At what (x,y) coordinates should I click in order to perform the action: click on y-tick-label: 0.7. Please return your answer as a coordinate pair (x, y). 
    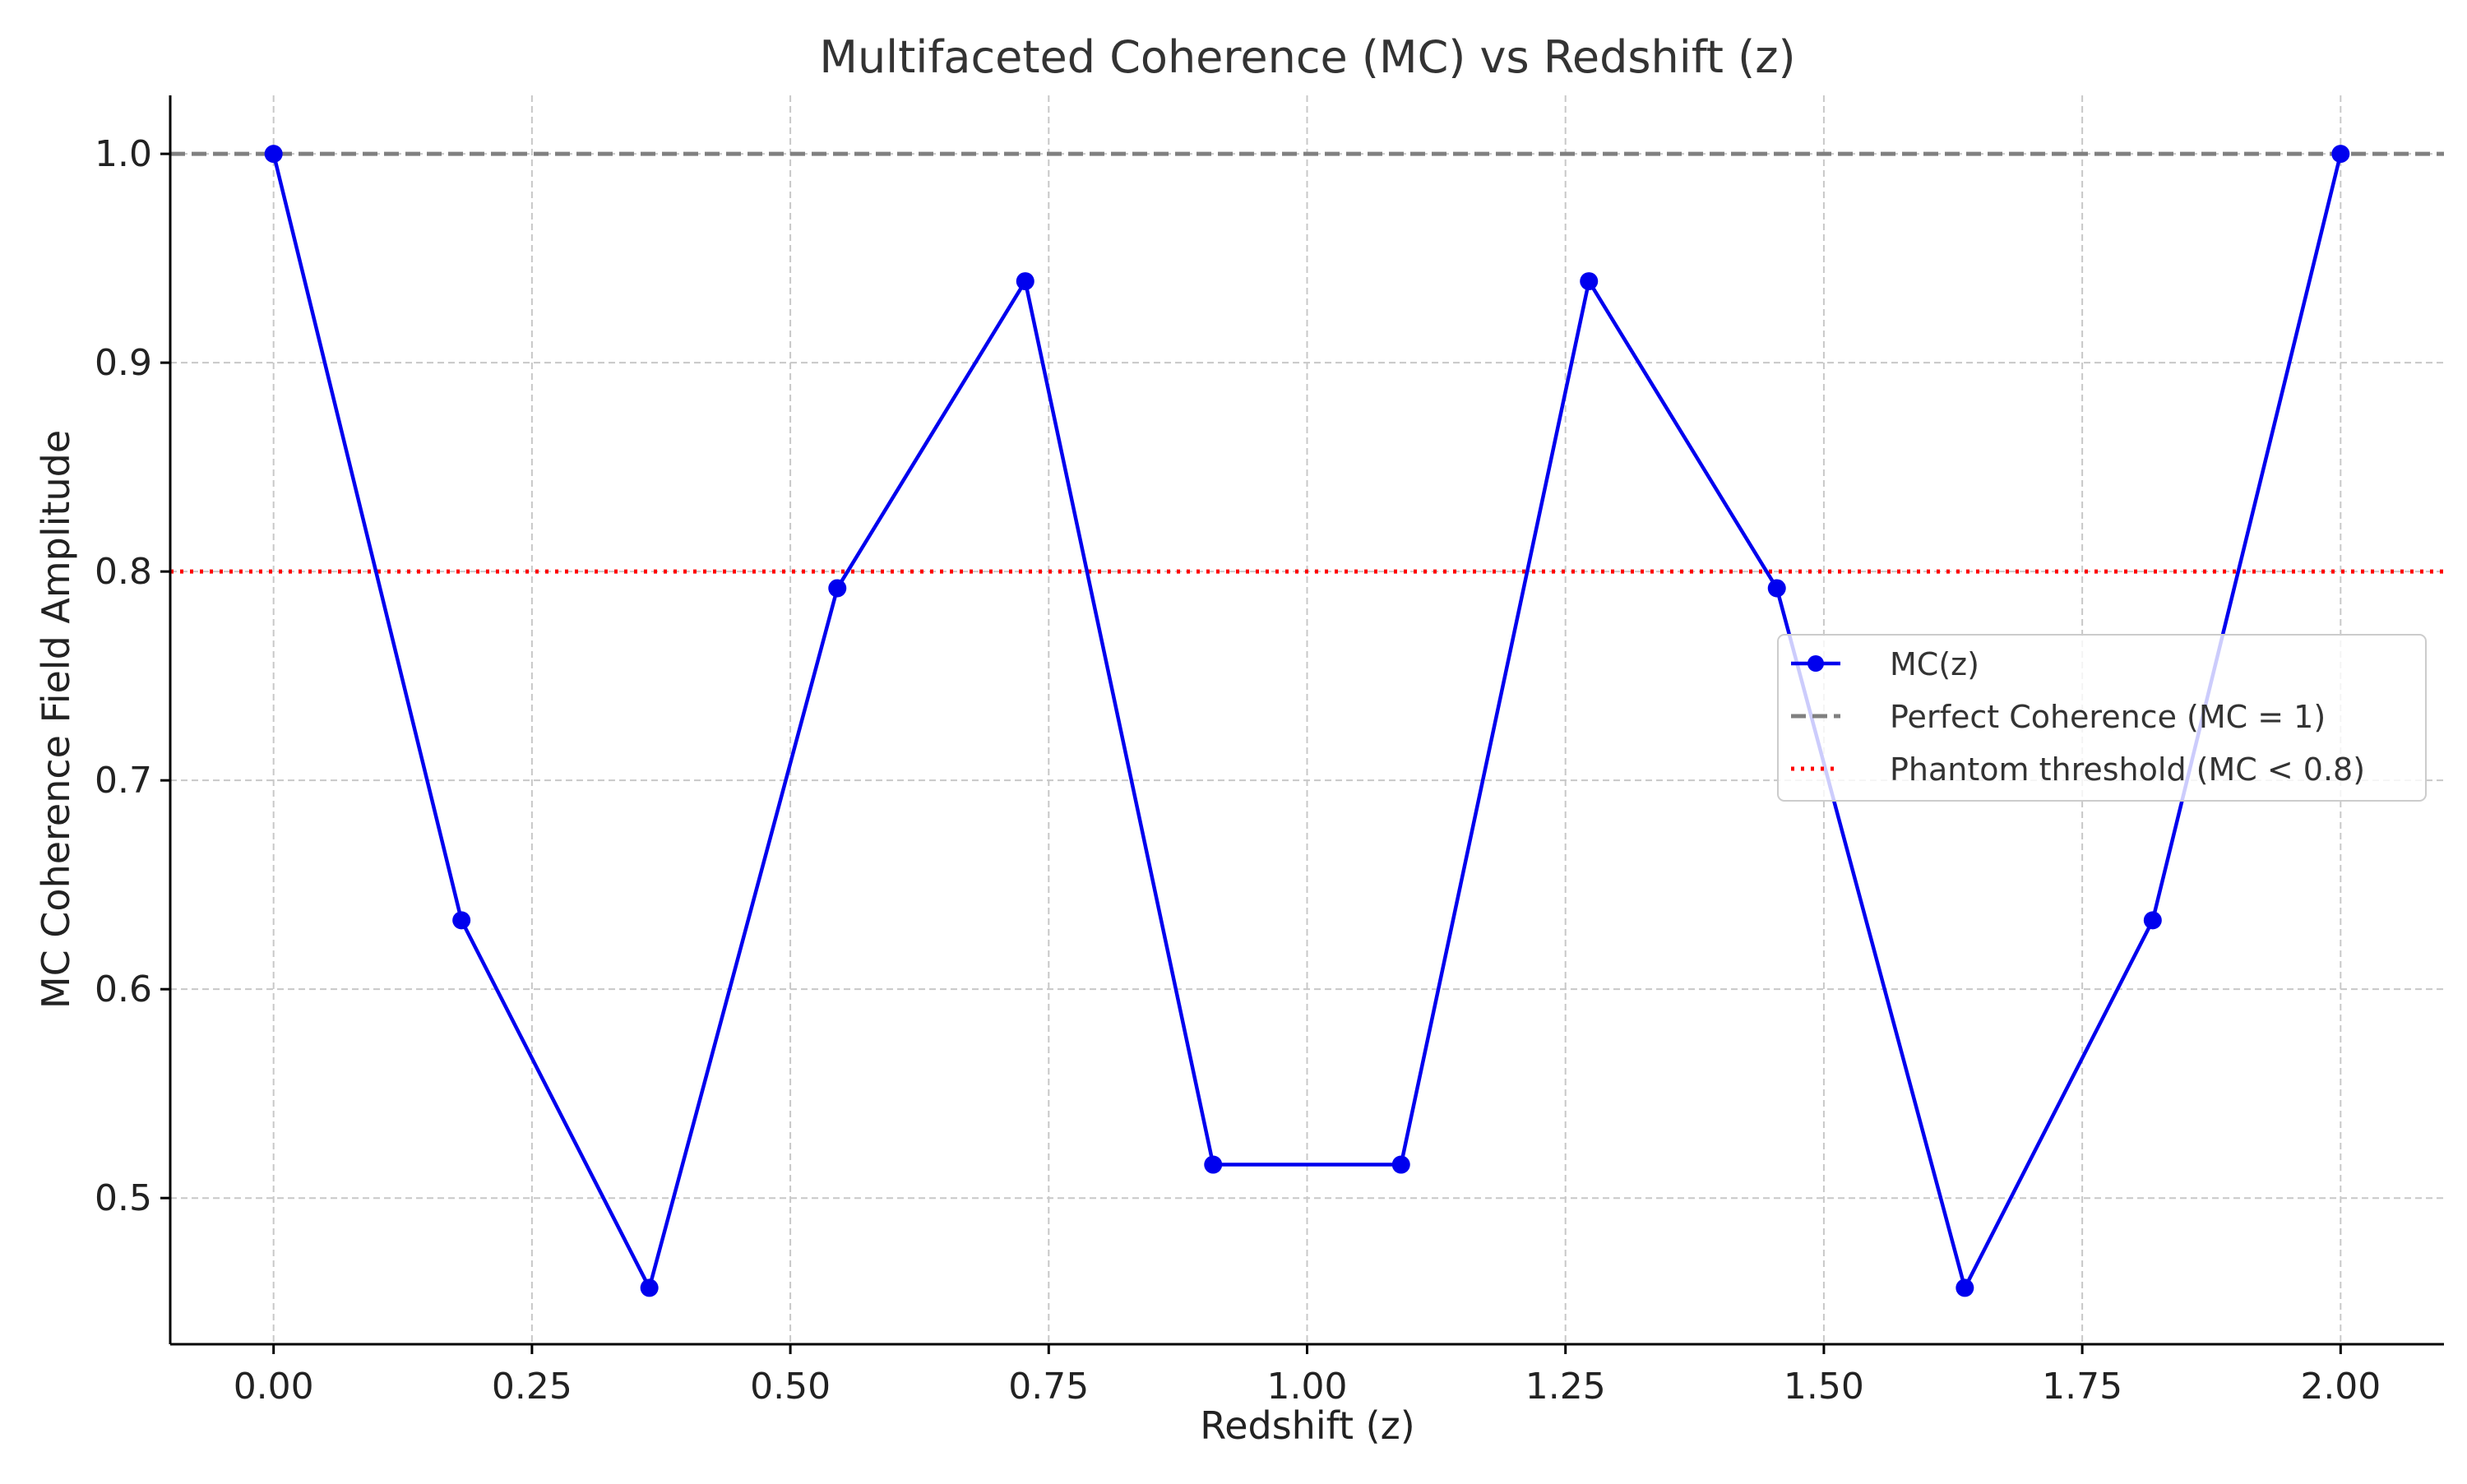
    Looking at the image, I should click on (124, 781).